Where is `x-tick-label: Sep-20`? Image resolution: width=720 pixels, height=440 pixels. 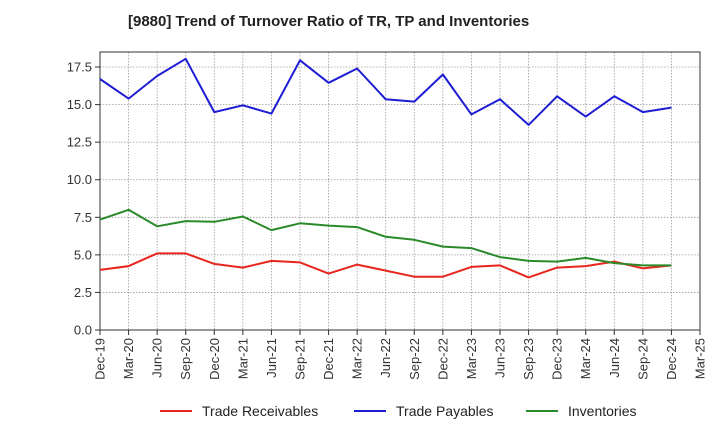
x-tick-label: Sep-20 is located at coordinates (185, 359).